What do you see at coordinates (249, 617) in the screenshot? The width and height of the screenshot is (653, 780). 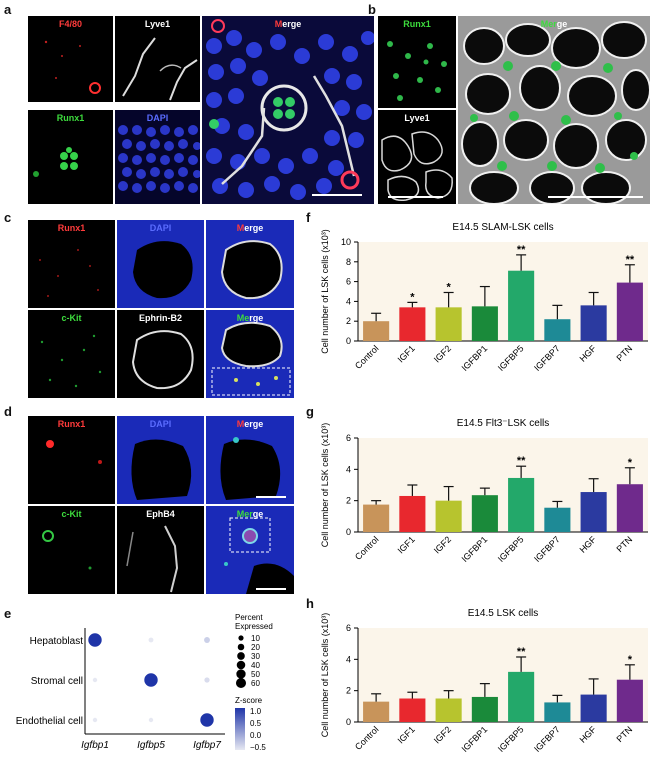 I see `size-legend-title: Percent` at bounding box center [249, 617].